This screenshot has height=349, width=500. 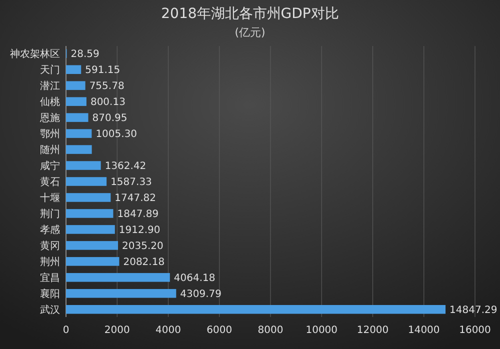 I want to click on chart-title: 2018年湖北各市州GDP对比, so click(x=250, y=14).